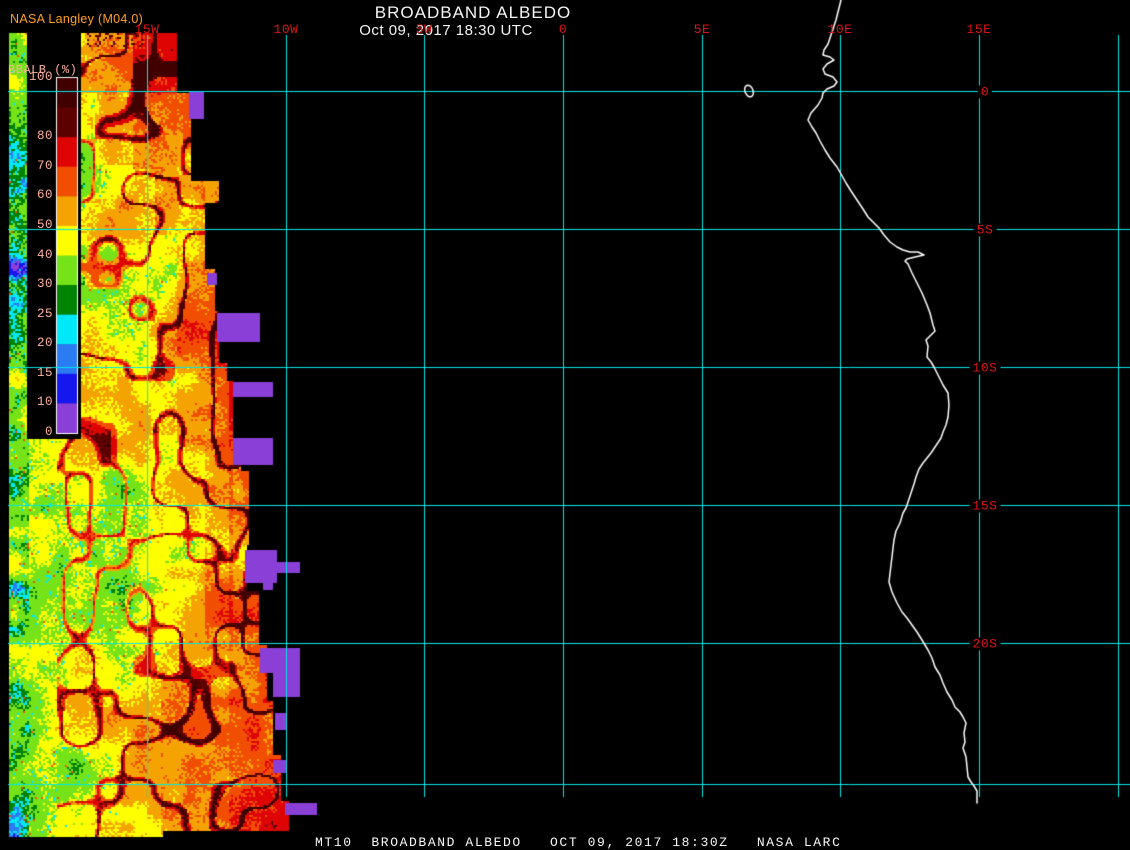 This screenshot has height=850, width=1130. What do you see at coordinates (985, 644) in the screenshot?
I see `lat-label: 20S` at bounding box center [985, 644].